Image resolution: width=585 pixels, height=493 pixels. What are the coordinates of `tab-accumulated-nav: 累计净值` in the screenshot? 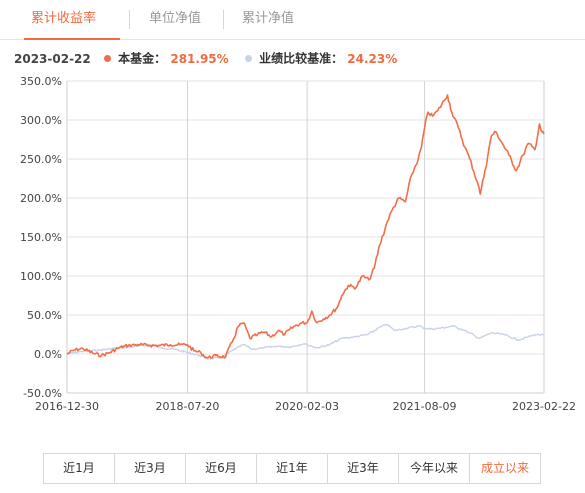 It's located at (268, 18).